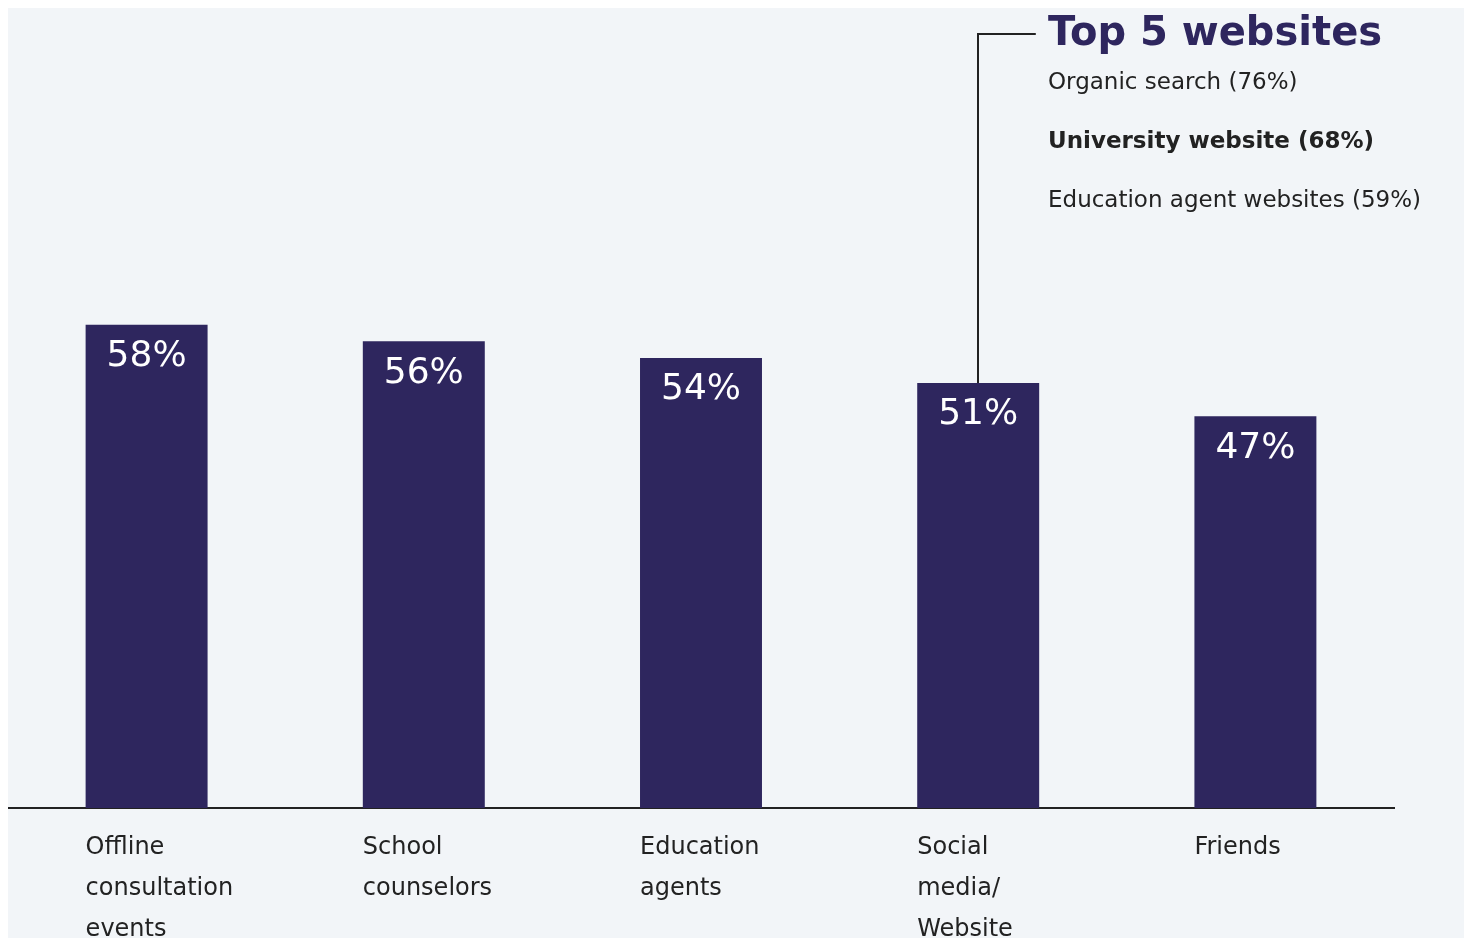  I want to click on x-tick-label: Offline consultation events, so click(159, 886).